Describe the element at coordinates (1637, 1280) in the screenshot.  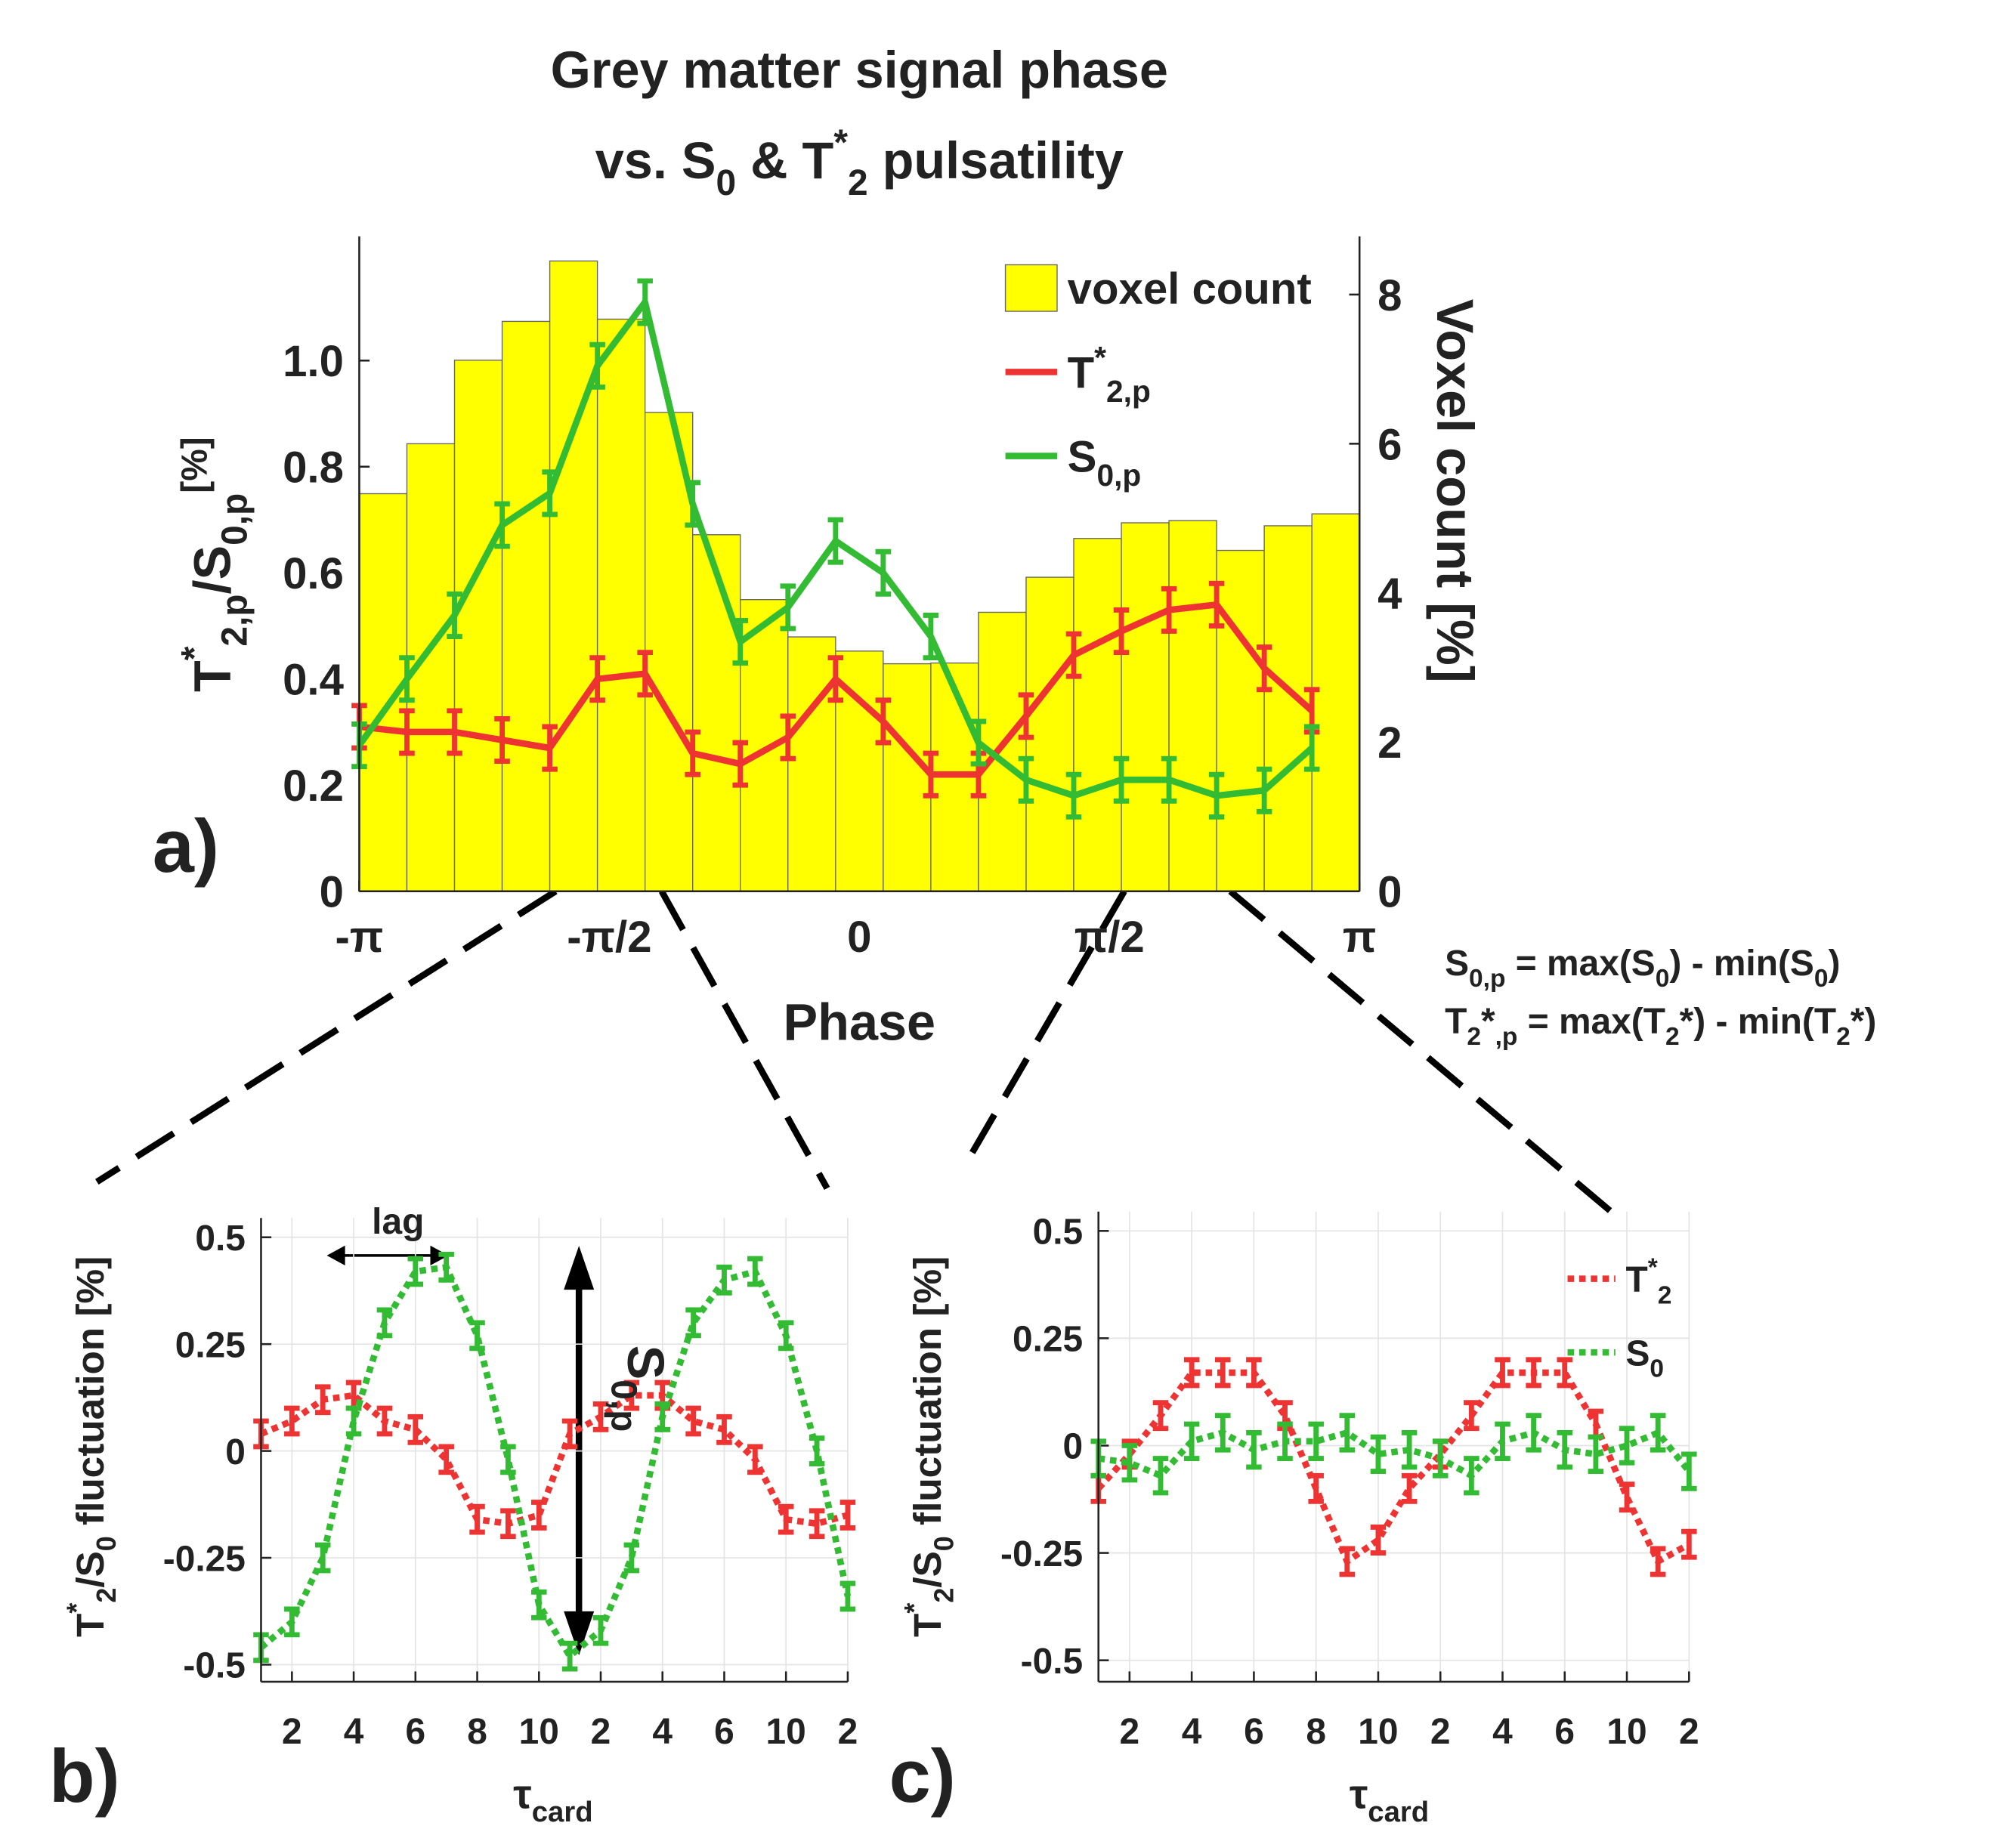
I see `legend-label-part: T` at that location.